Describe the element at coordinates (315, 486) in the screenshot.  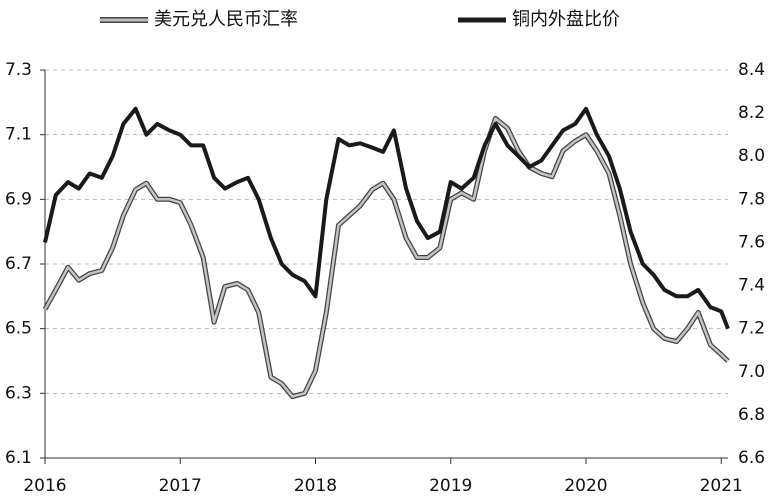
I see `x-tick-label: 2018` at that location.